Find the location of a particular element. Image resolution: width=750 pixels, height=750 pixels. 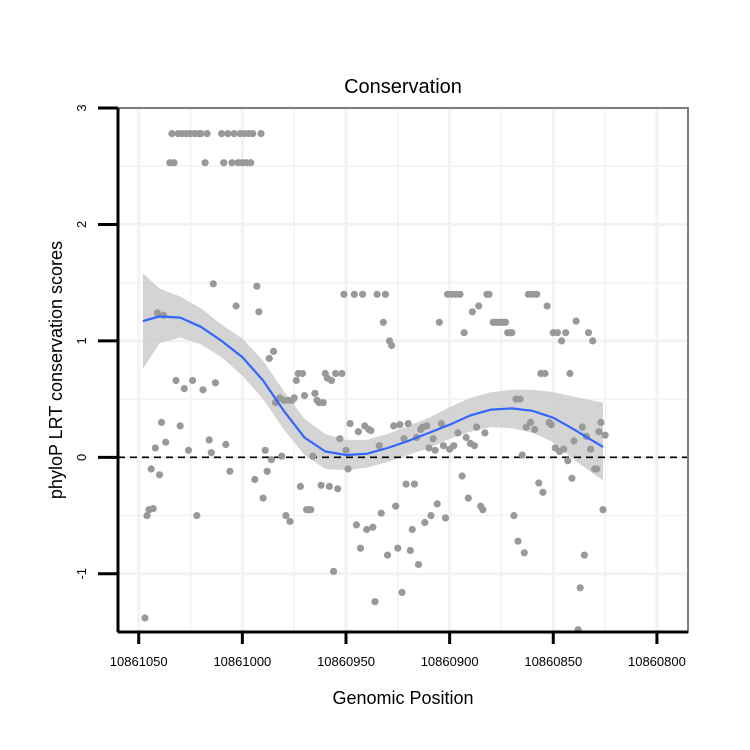

chart-title: Conservation is located at coordinates (403, 87).